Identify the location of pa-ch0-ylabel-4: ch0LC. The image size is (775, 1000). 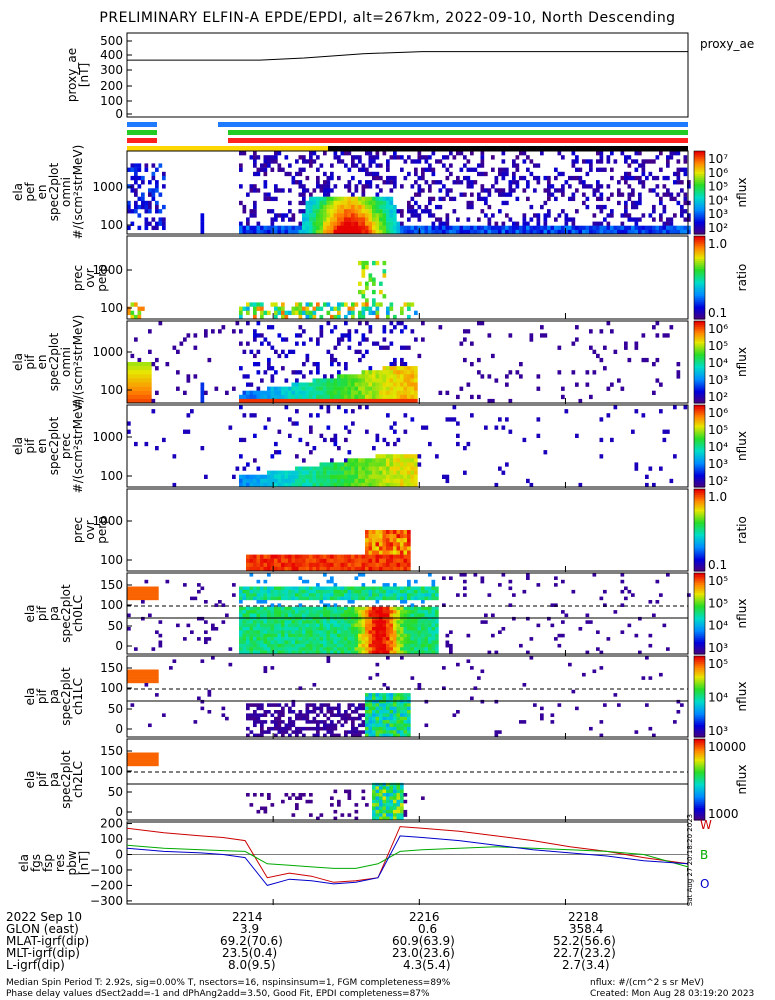
(78, 613).